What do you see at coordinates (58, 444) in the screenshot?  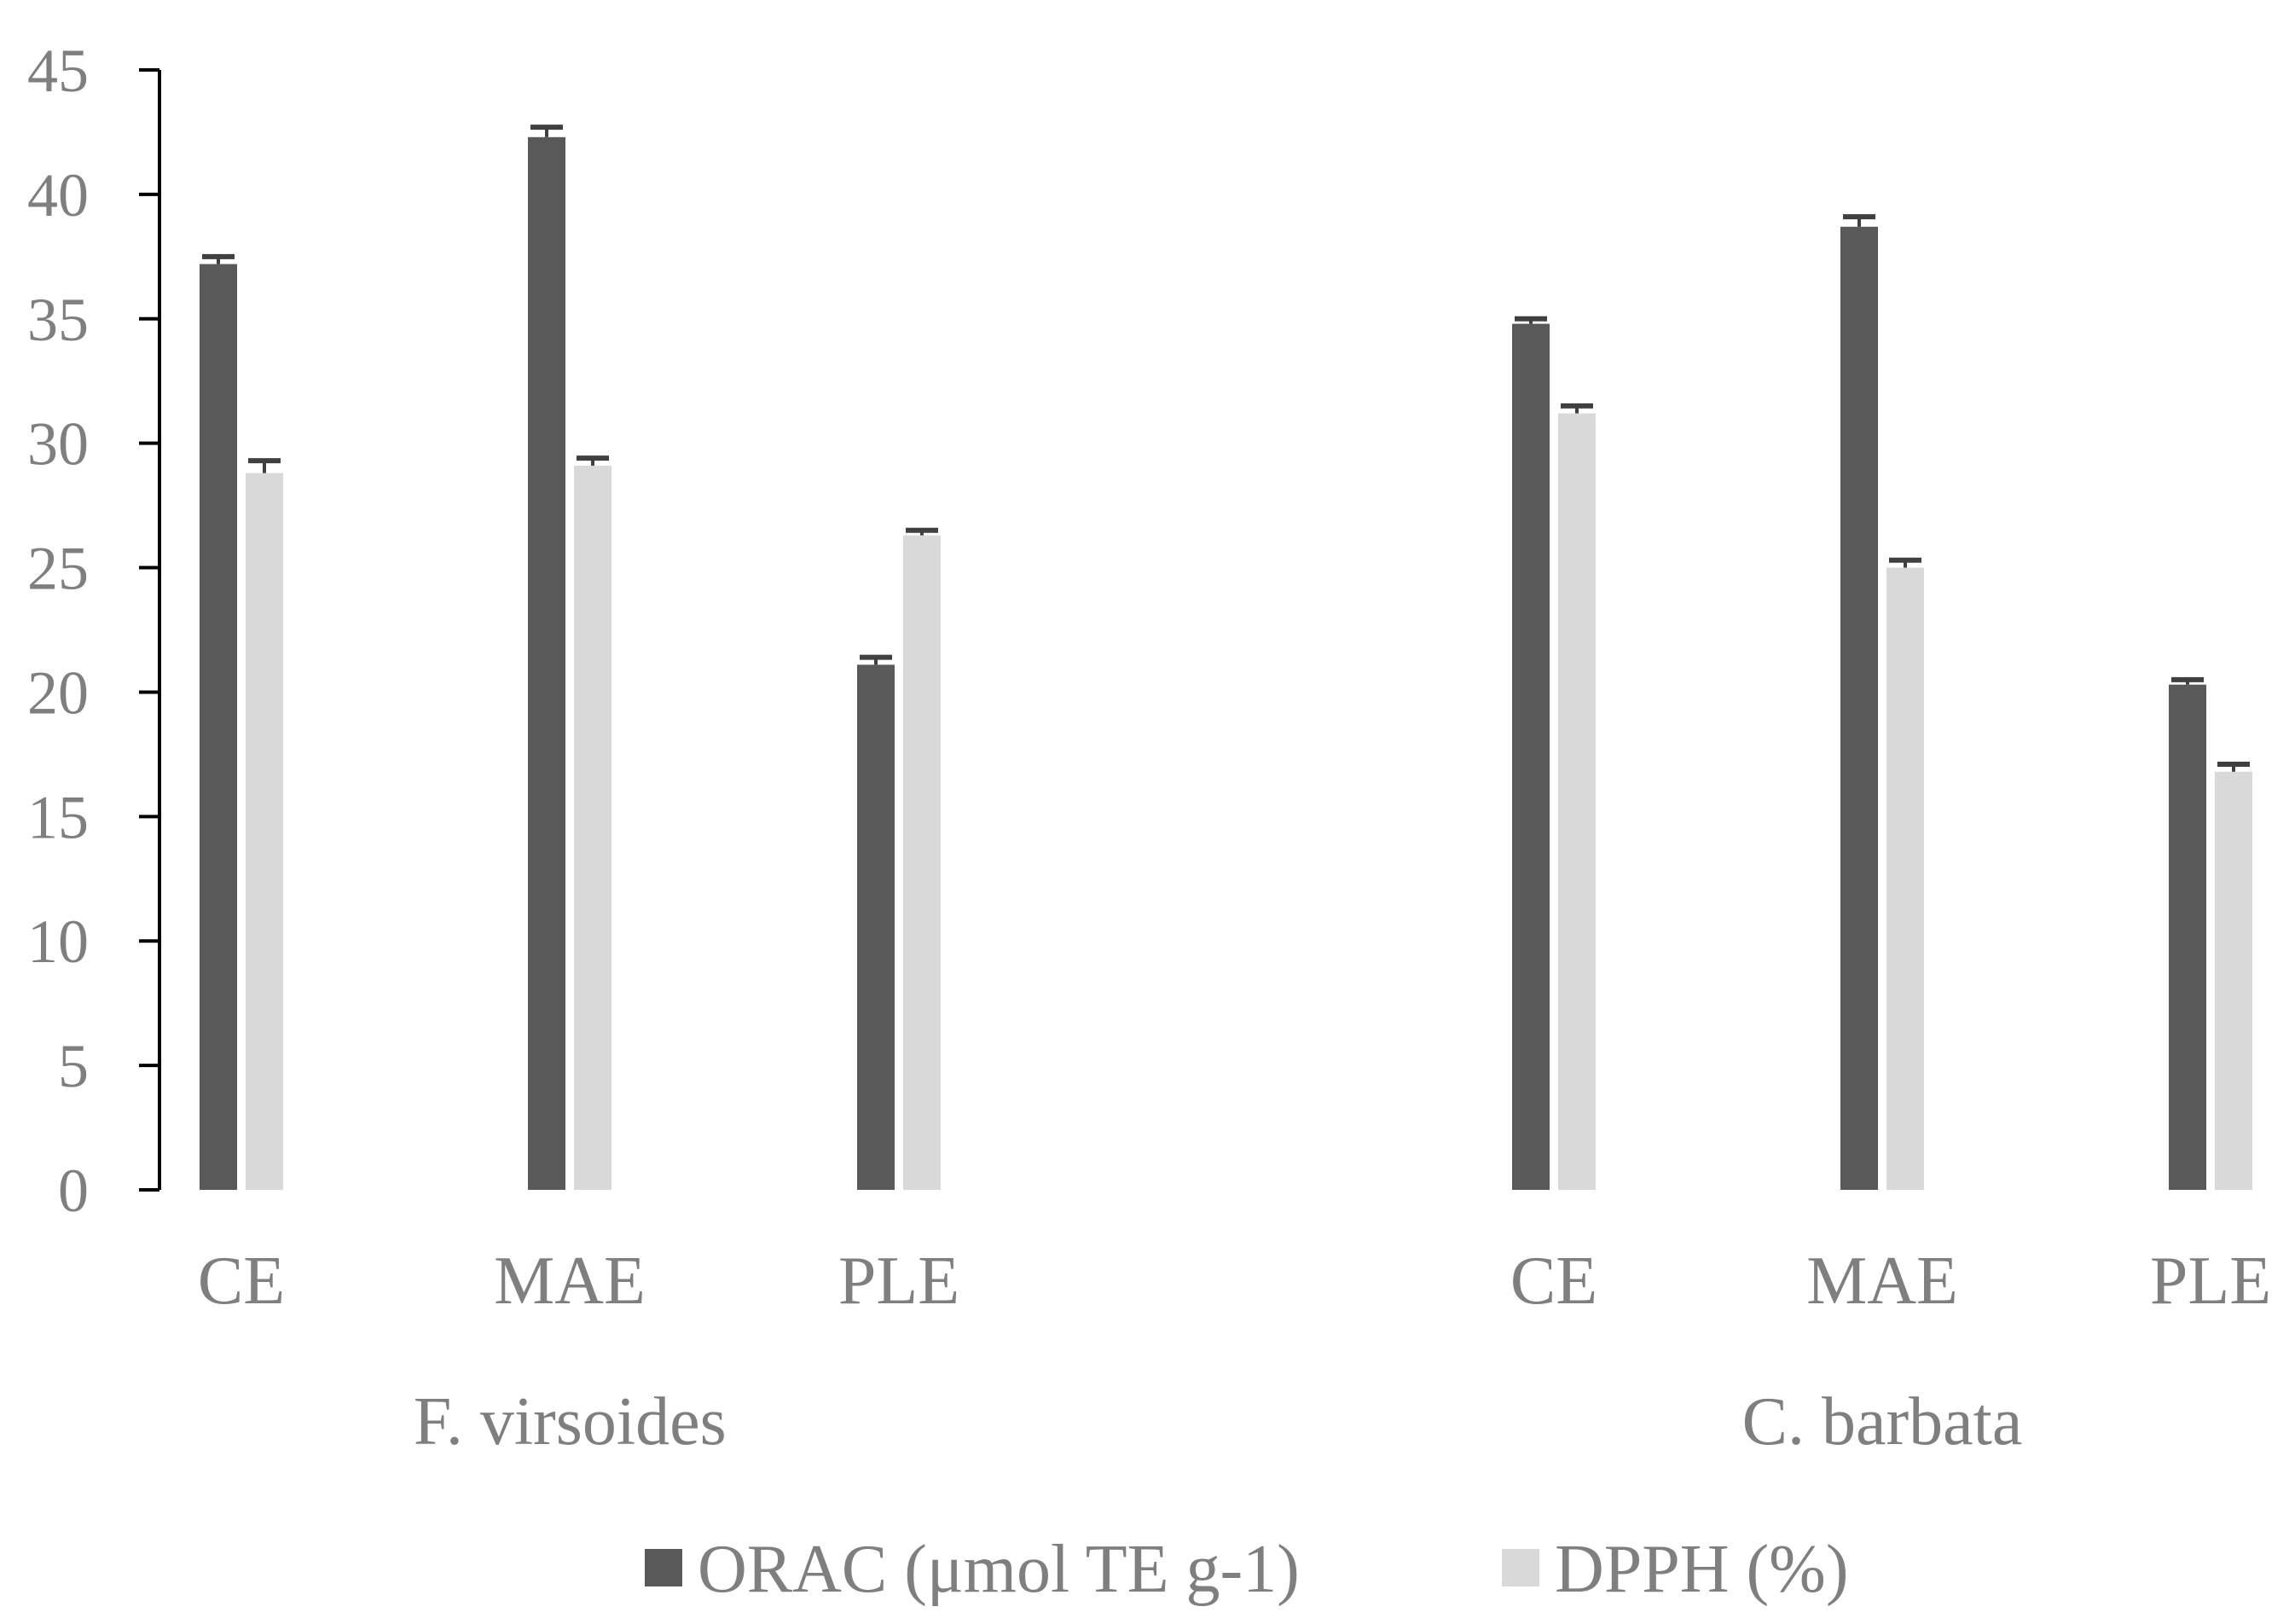 I see `y-tick-label: 30` at bounding box center [58, 444].